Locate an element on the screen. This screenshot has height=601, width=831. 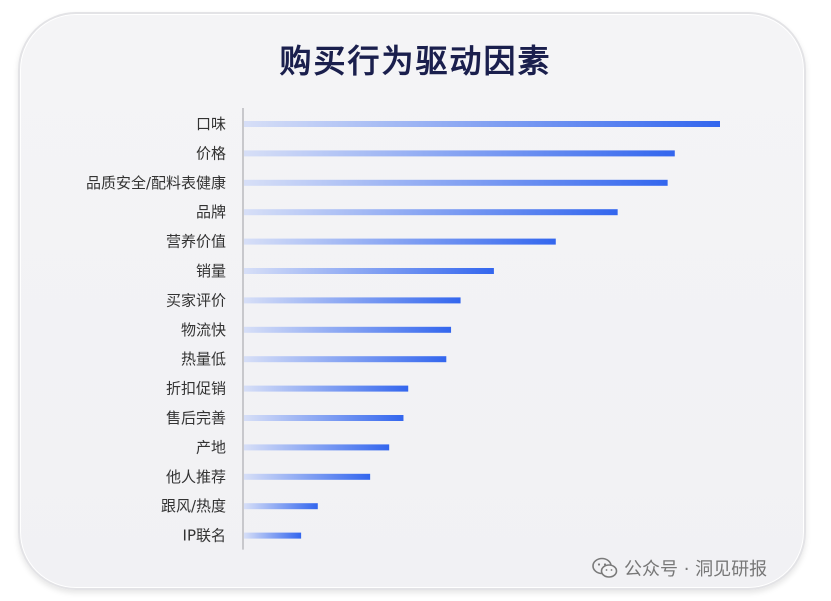
category-label: 品质安全/配料表健康 is located at coordinates (156, 183).